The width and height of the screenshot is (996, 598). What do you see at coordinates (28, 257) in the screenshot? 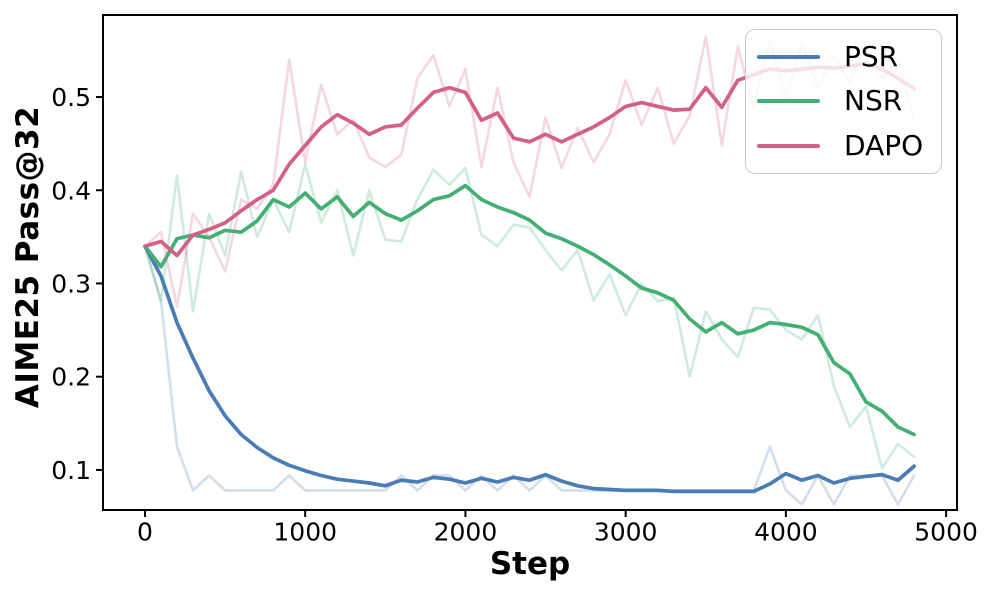
I see `y-axis-label: AIME25 Pass@32` at bounding box center [28, 257].